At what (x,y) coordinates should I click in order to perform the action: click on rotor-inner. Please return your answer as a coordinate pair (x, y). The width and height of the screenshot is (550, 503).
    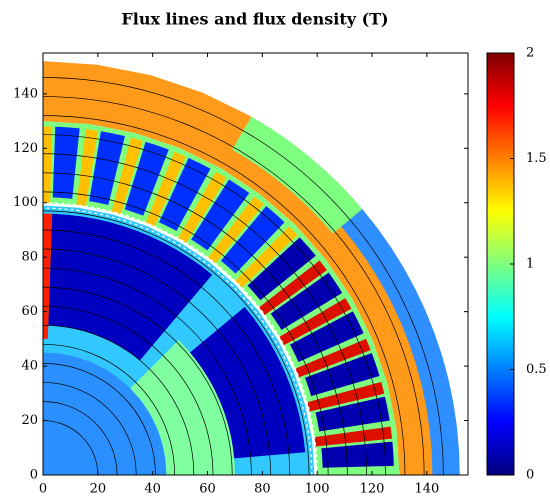
    Looking at the image, I should click on (105, 413).